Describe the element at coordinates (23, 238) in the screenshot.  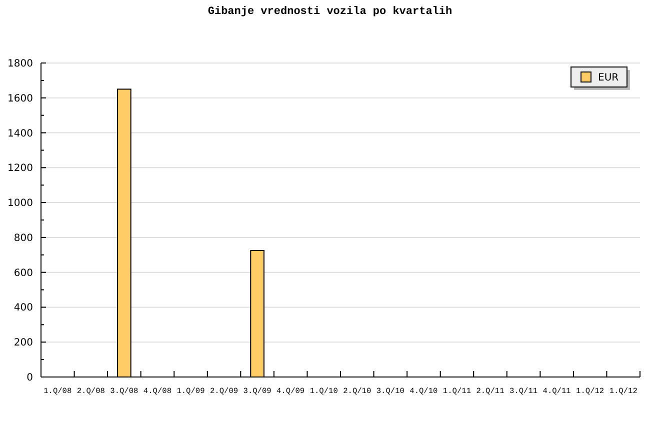
I see `y-tick-label: 800` at that location.